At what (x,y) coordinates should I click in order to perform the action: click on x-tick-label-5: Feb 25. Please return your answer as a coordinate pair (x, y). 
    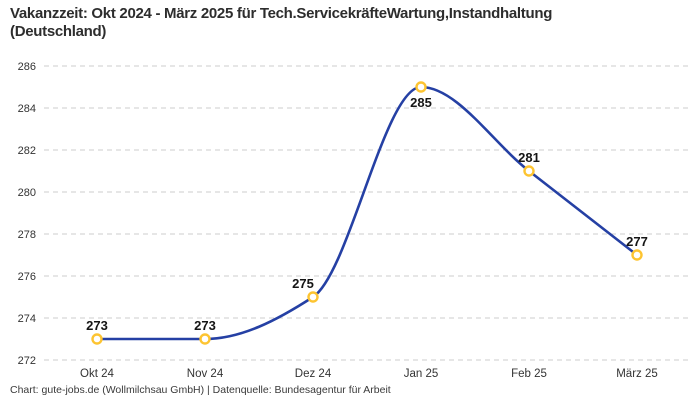
    Looking at the image, I should click on (529, 374).